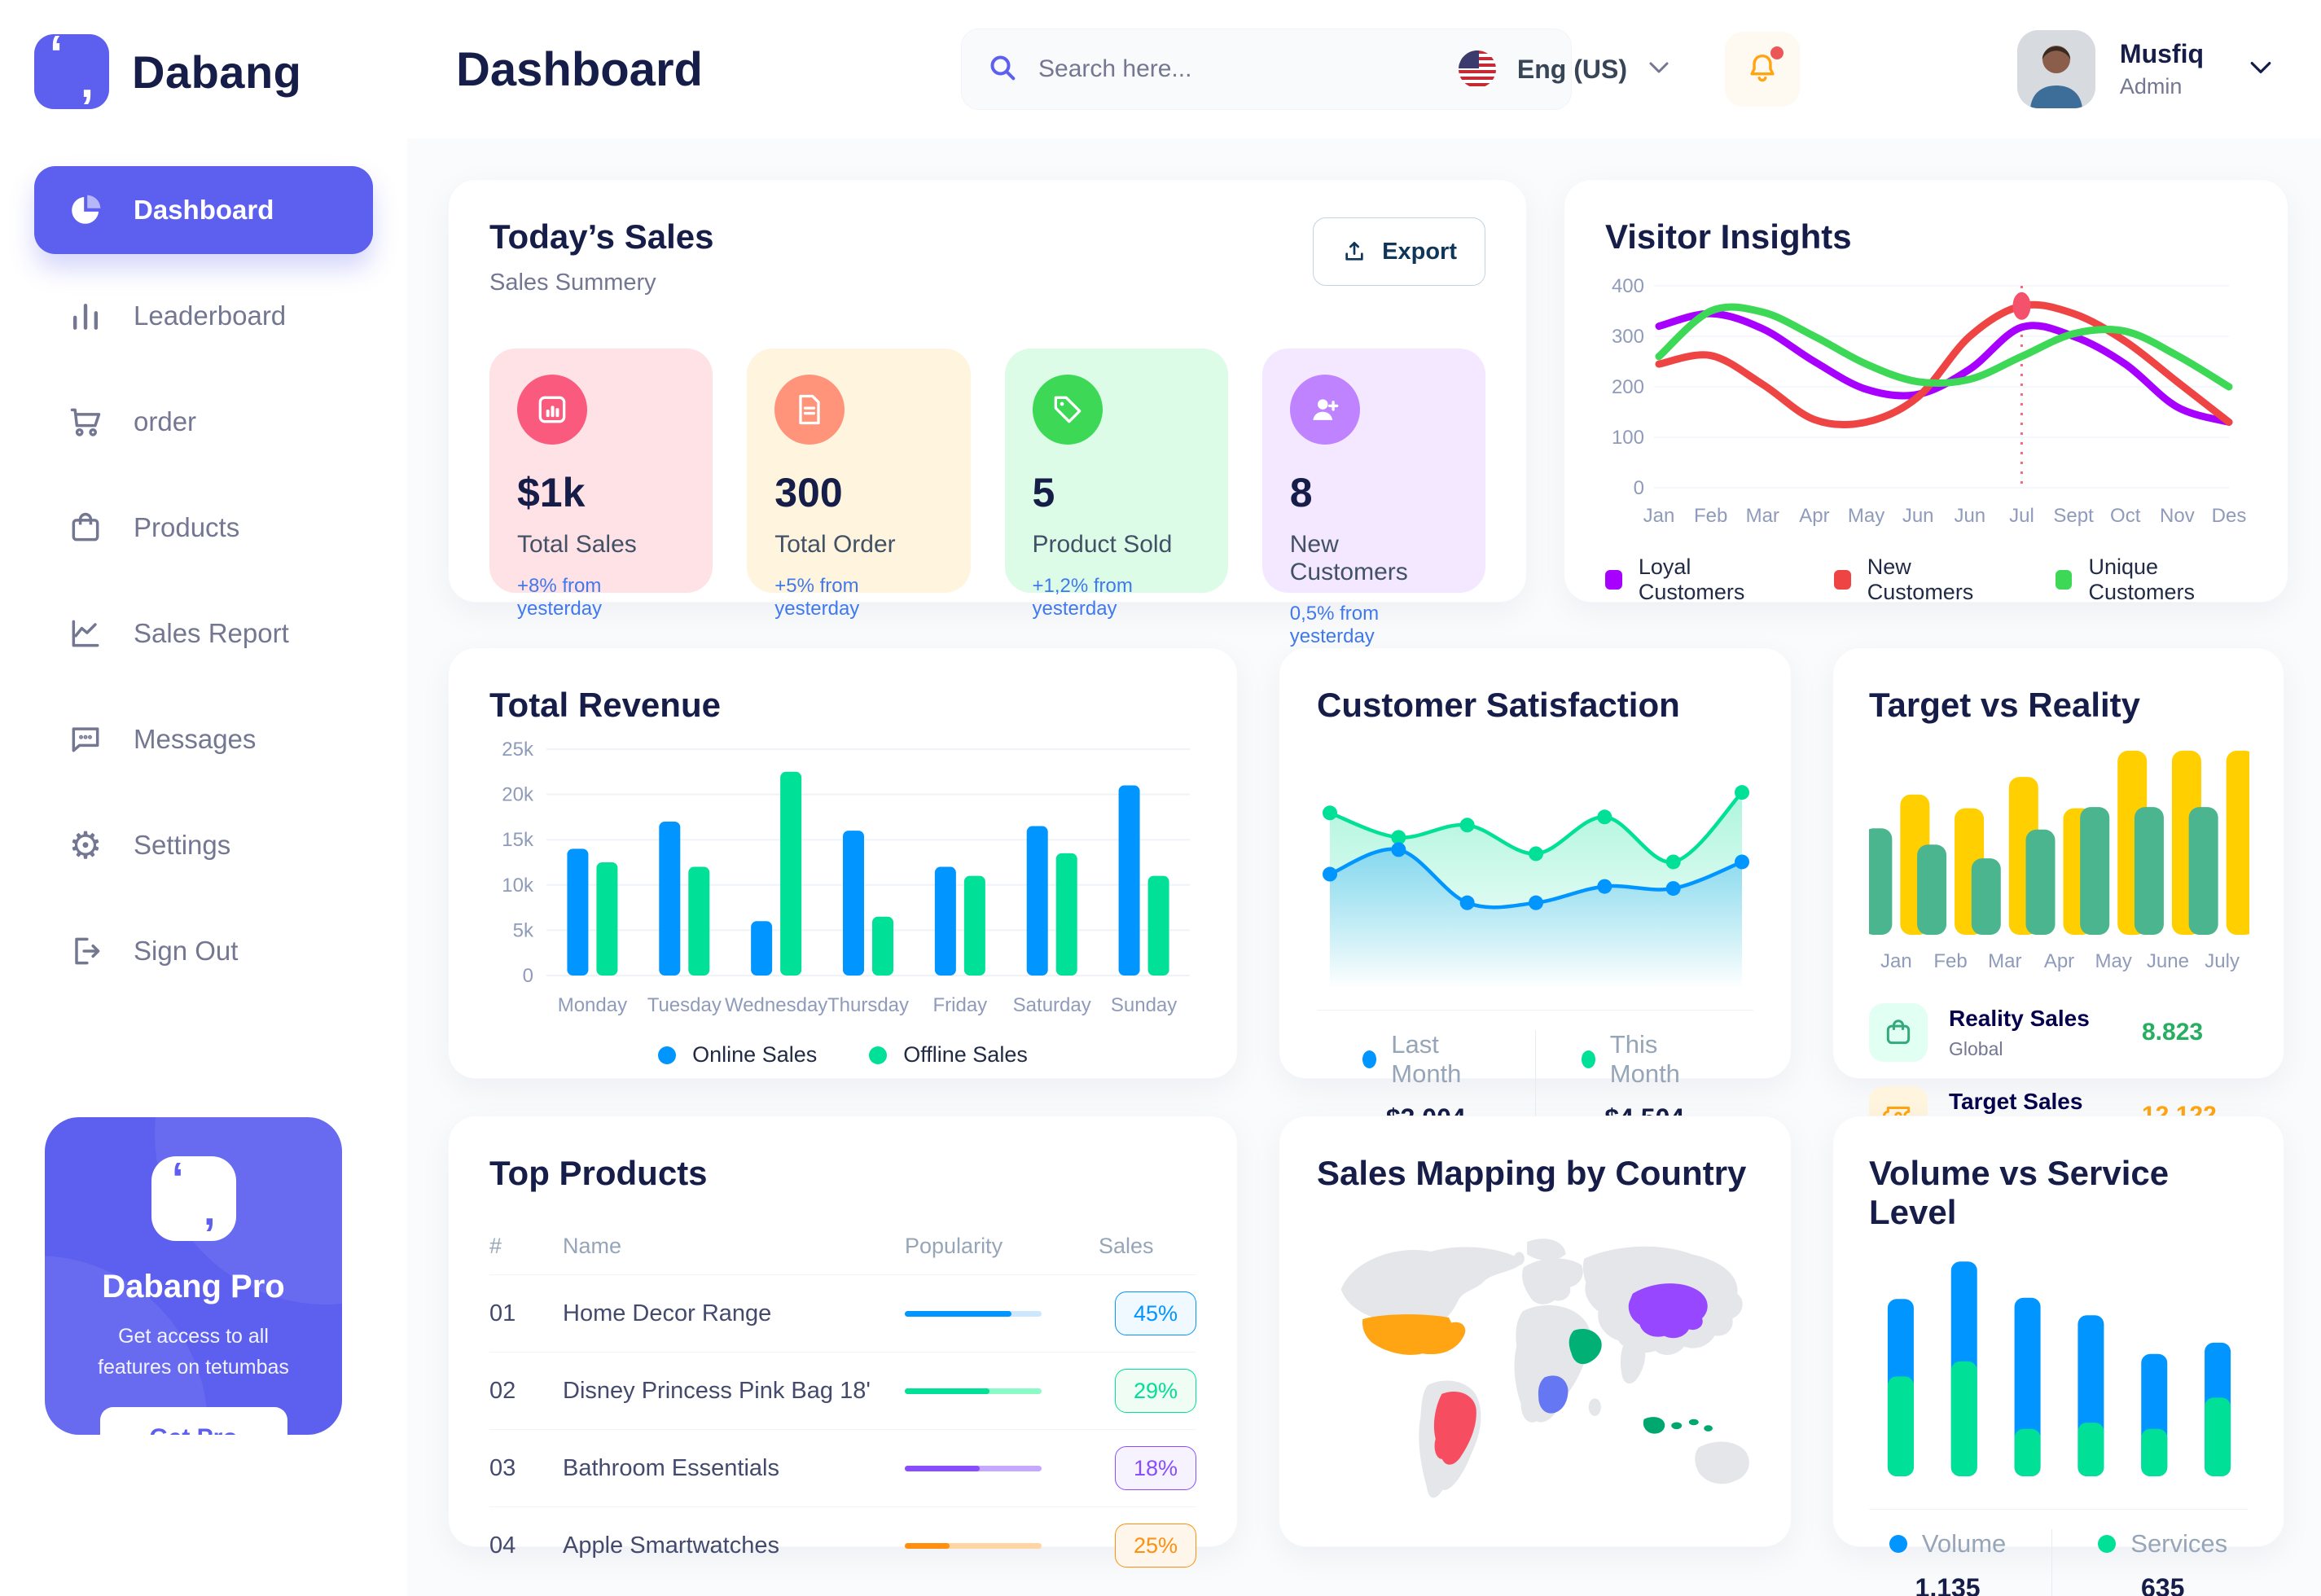  I want to click on sidebar-item-label: Sales Report, so click(211, 633).